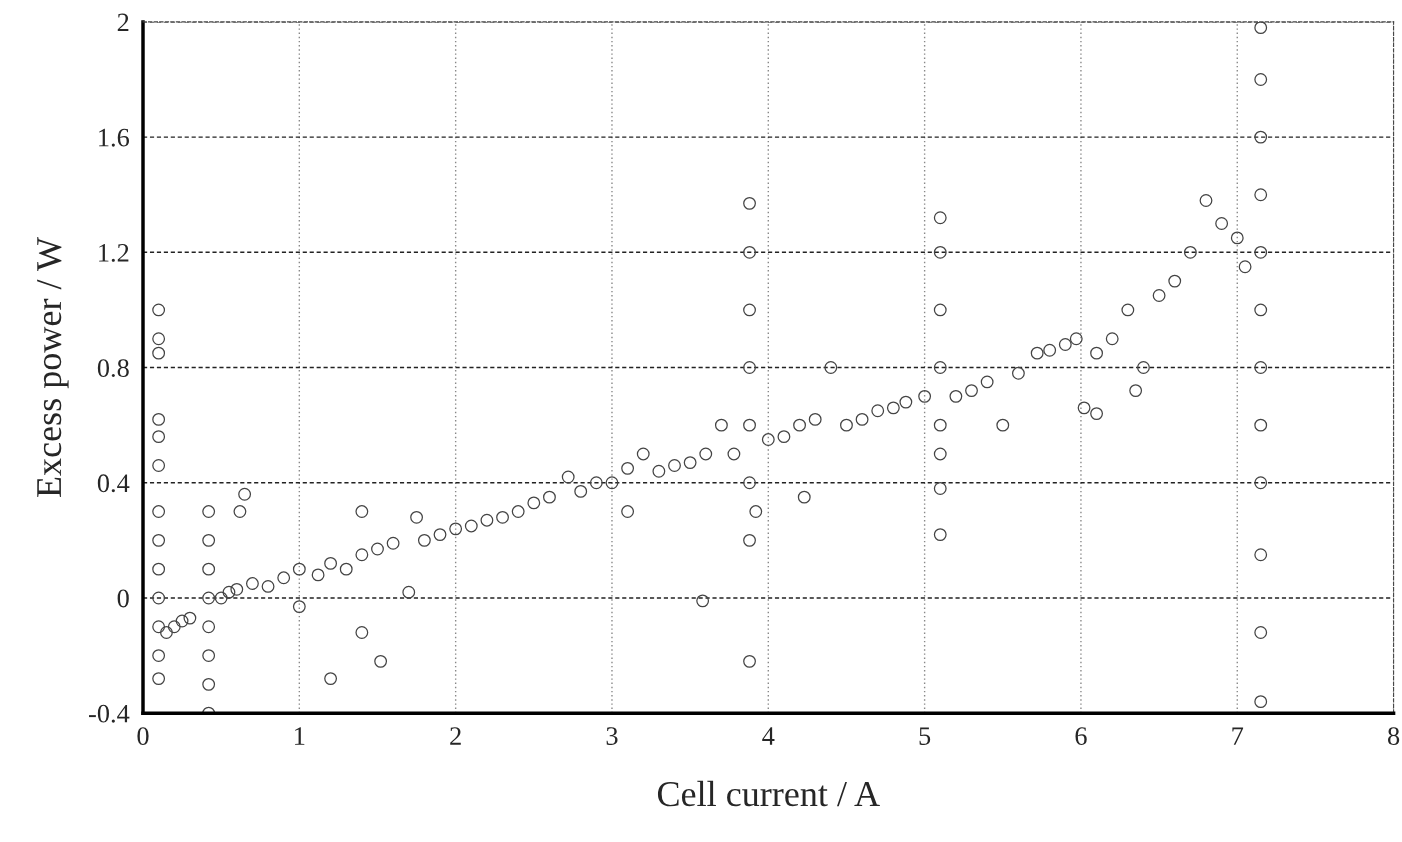 The height and width of the screenshot is (842, 1402). I want to click on x-tick-label: 8, so click(1394, 736).